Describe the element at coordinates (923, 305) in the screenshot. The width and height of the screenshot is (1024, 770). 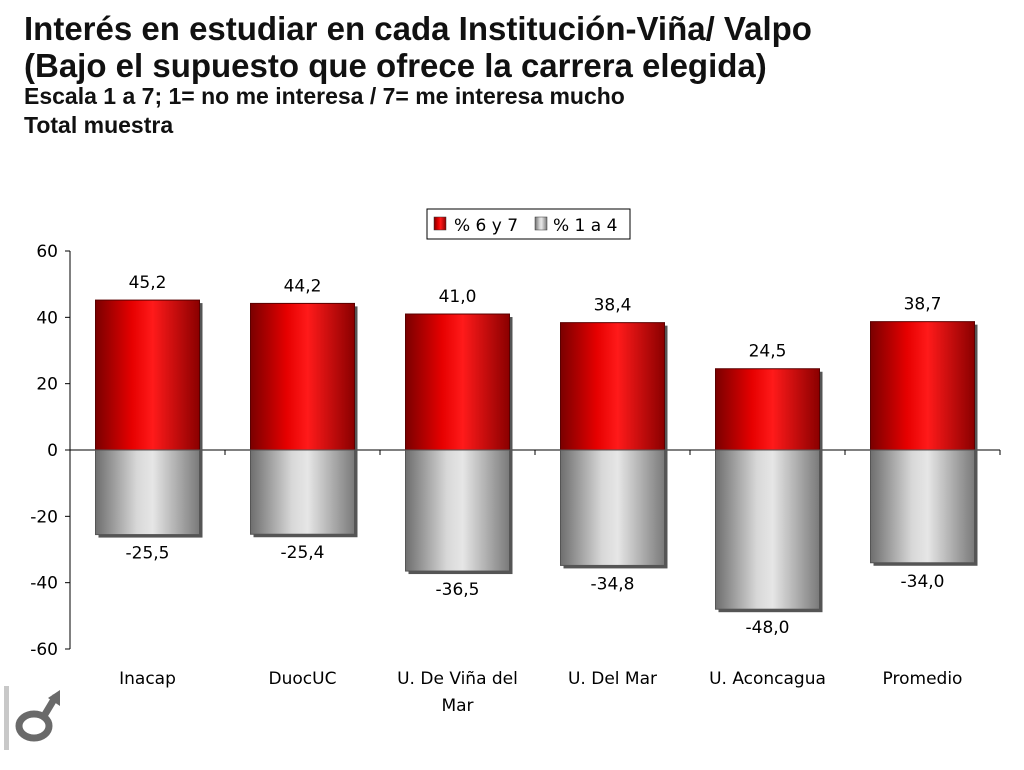
I see `data-label: 38,7` at that location.